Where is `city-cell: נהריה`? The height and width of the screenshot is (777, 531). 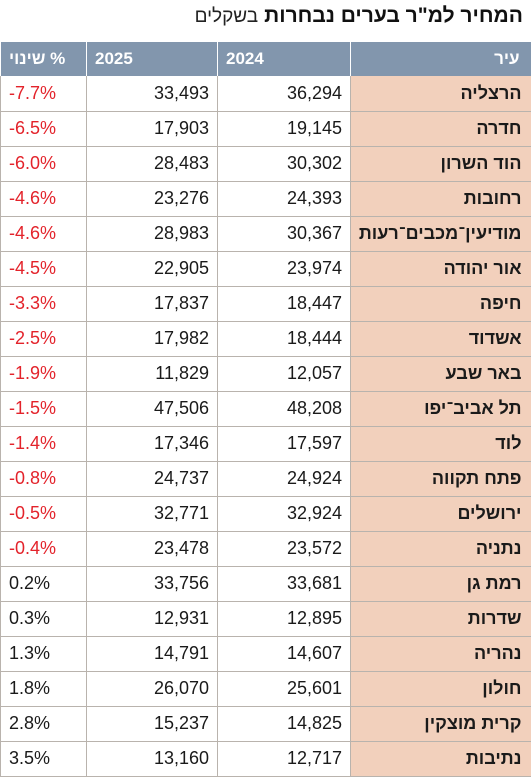
city-cell: נהריה is located at coordinates (441, 653).